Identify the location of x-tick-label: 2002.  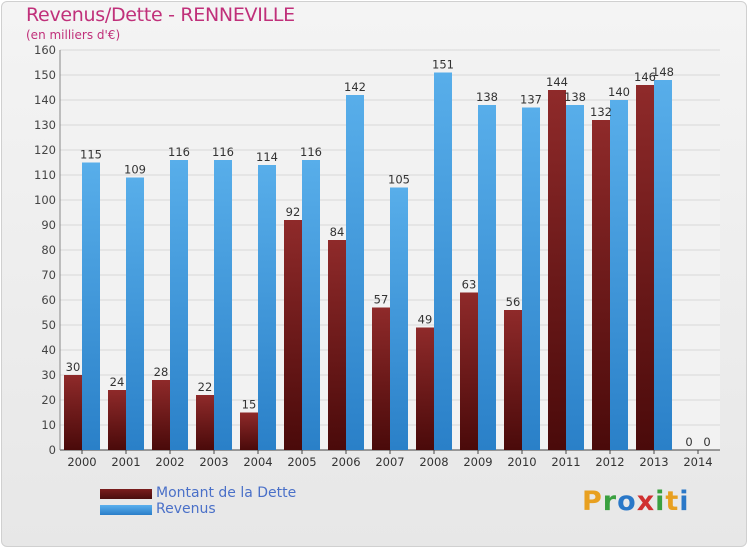
(169, 462).